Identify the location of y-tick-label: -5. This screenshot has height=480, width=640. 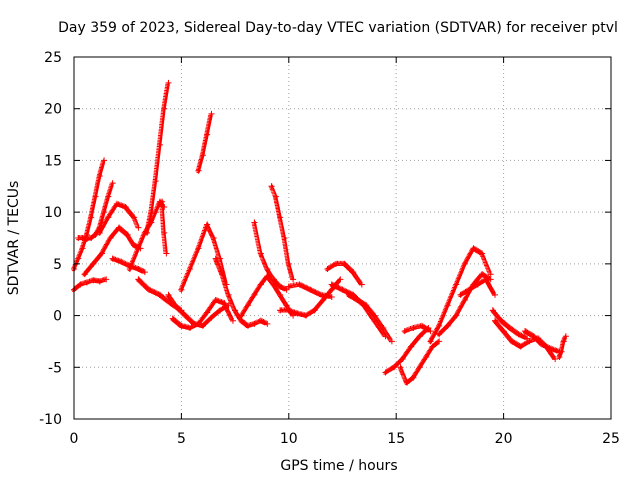
(55, 368).